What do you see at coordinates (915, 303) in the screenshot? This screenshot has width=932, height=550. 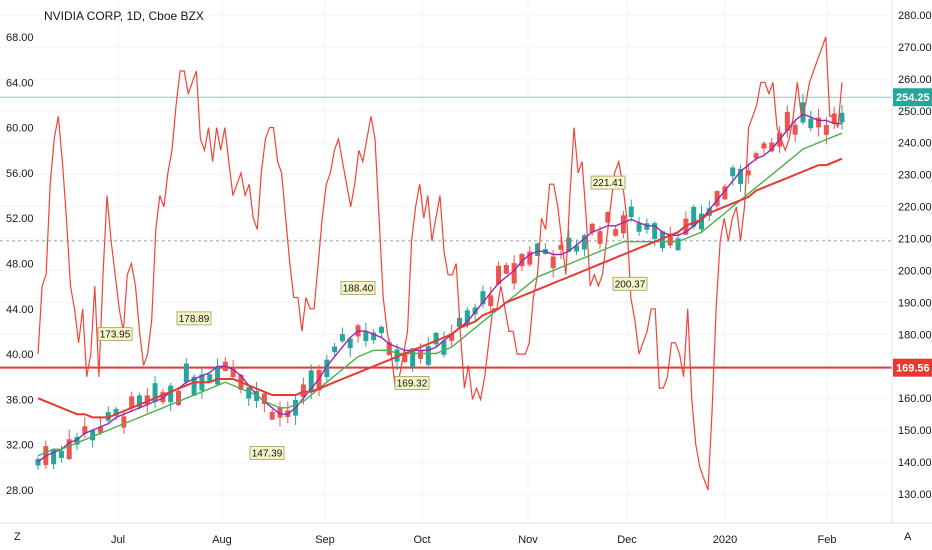 I see `right-tick-label: 190.00` at bounding box center [915, 303].